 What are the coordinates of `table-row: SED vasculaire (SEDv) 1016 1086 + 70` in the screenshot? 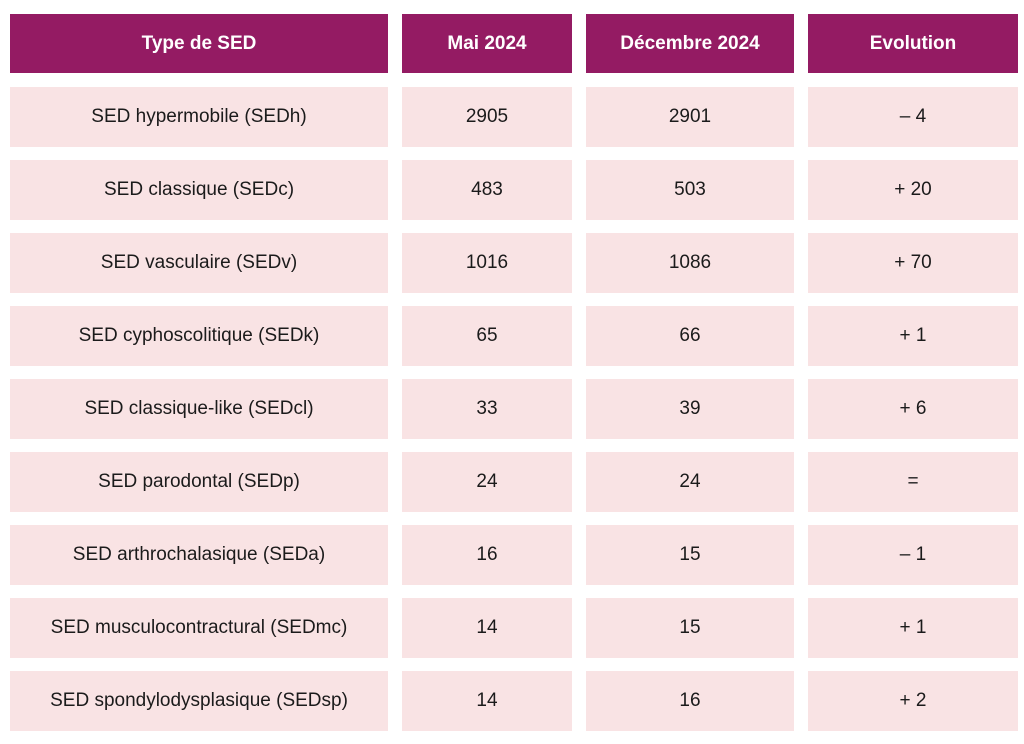 It's located at (514, 263).